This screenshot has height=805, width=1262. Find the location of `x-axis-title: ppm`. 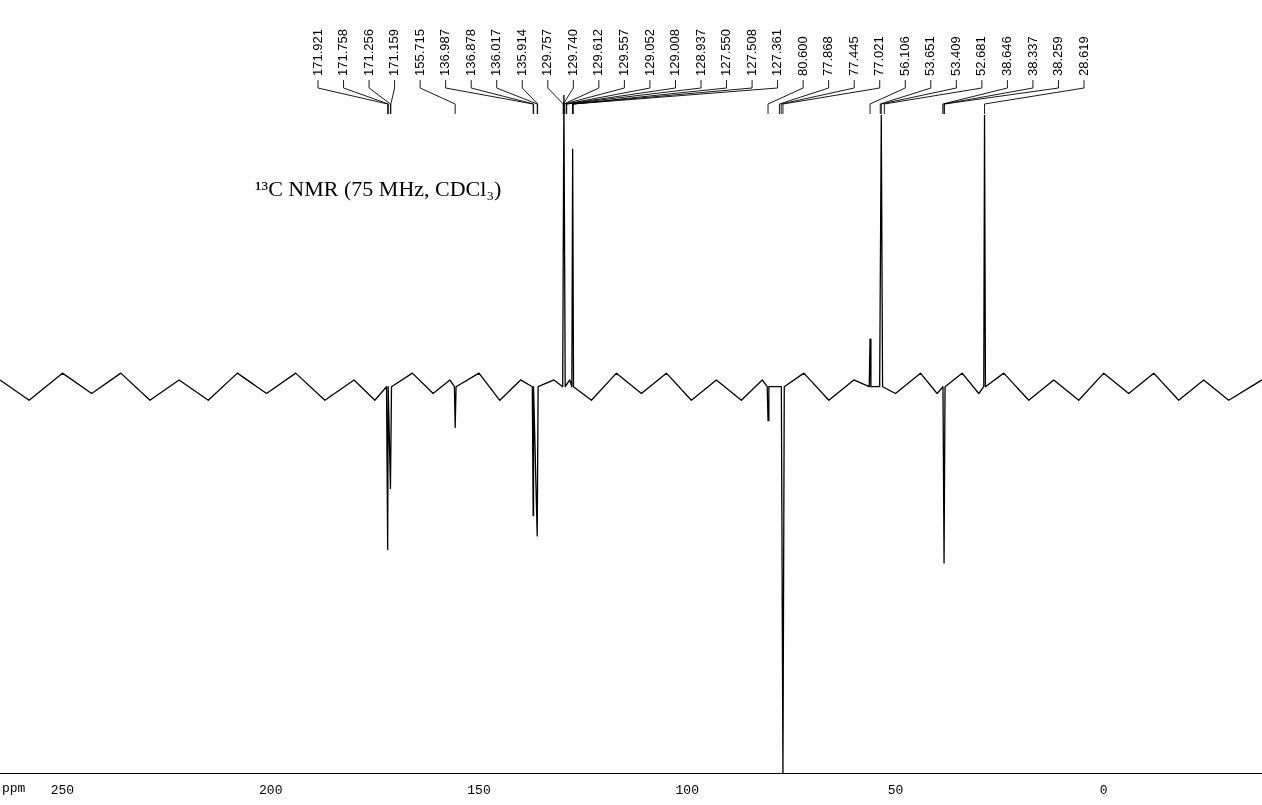

x-axis-title: ppm is located at coordinates (14, 788).